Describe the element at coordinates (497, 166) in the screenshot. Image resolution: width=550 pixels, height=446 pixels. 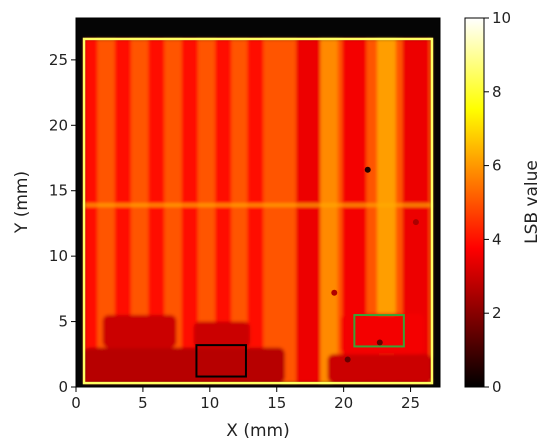
I see `colorbar-tick-label: 6` at that location.